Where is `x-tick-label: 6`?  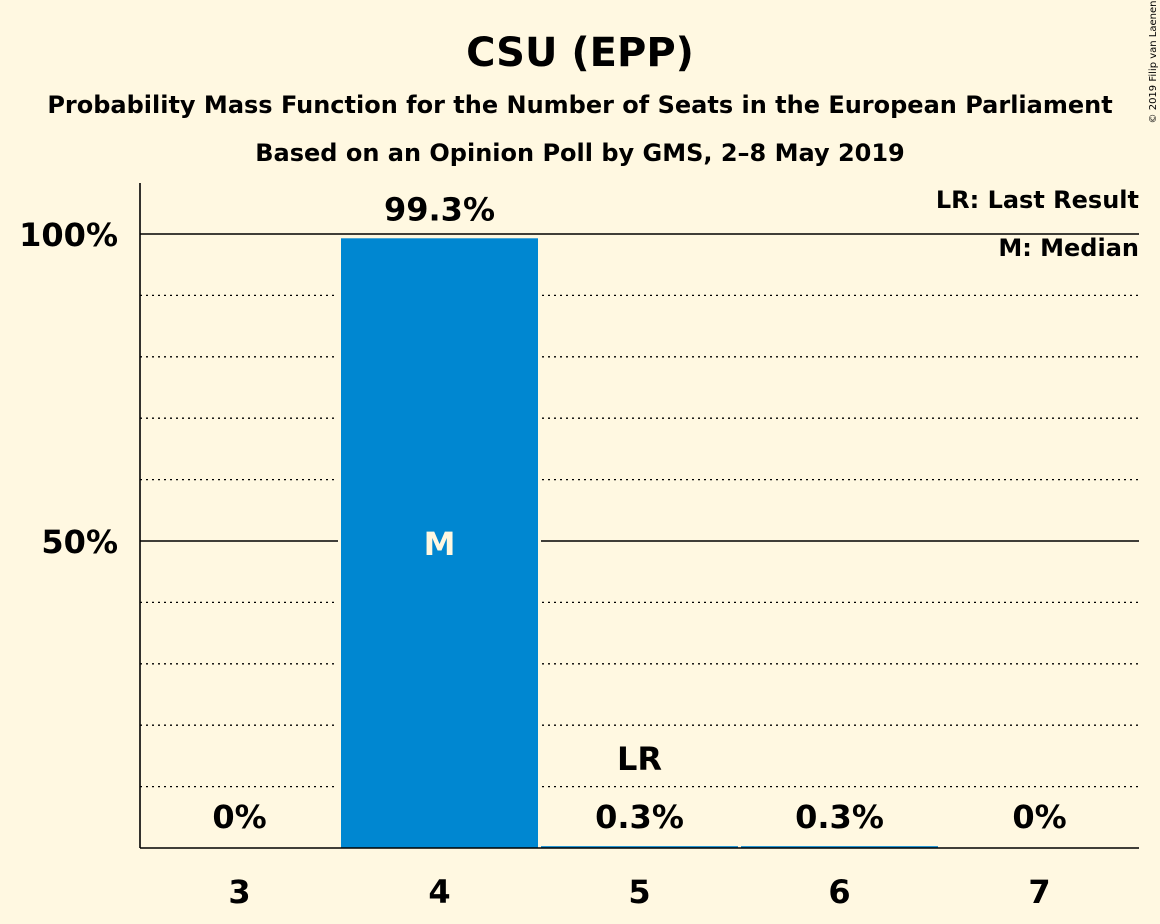
x-tick-label: 6 is located at coordinates (839, 892).